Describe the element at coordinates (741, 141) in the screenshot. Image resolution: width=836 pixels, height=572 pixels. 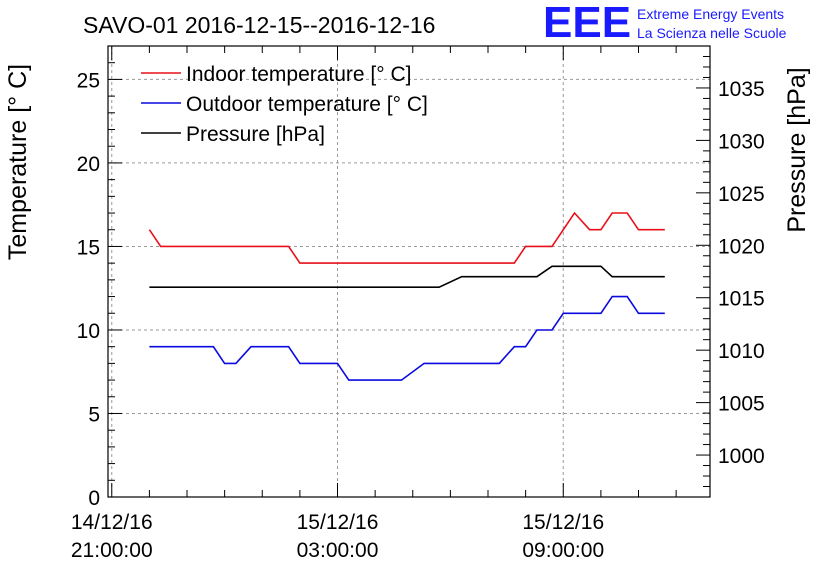
I see `y-tick-label-right: 1030` at that location.